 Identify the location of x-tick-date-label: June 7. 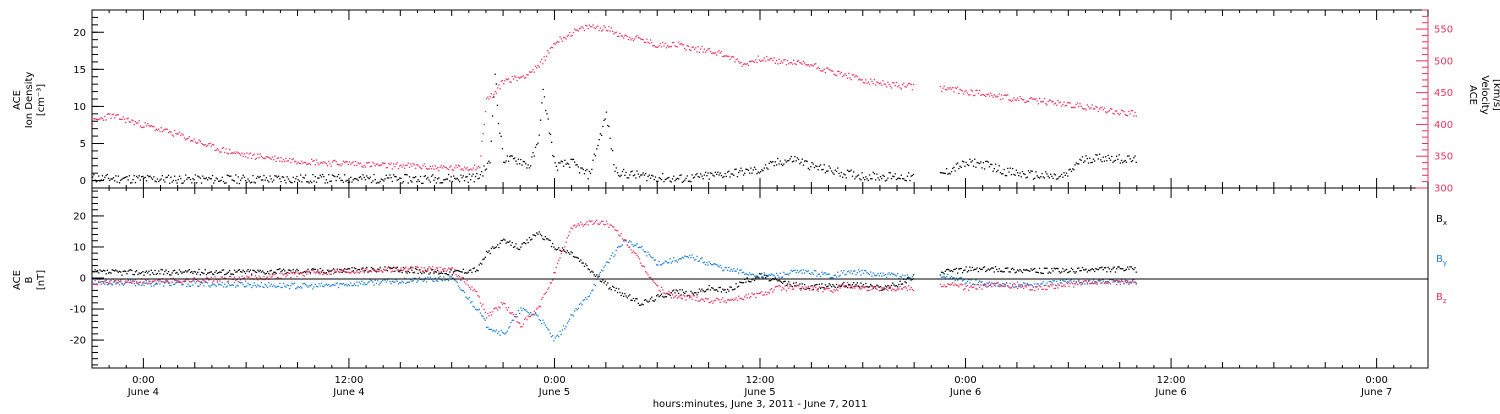
(1376, 392).